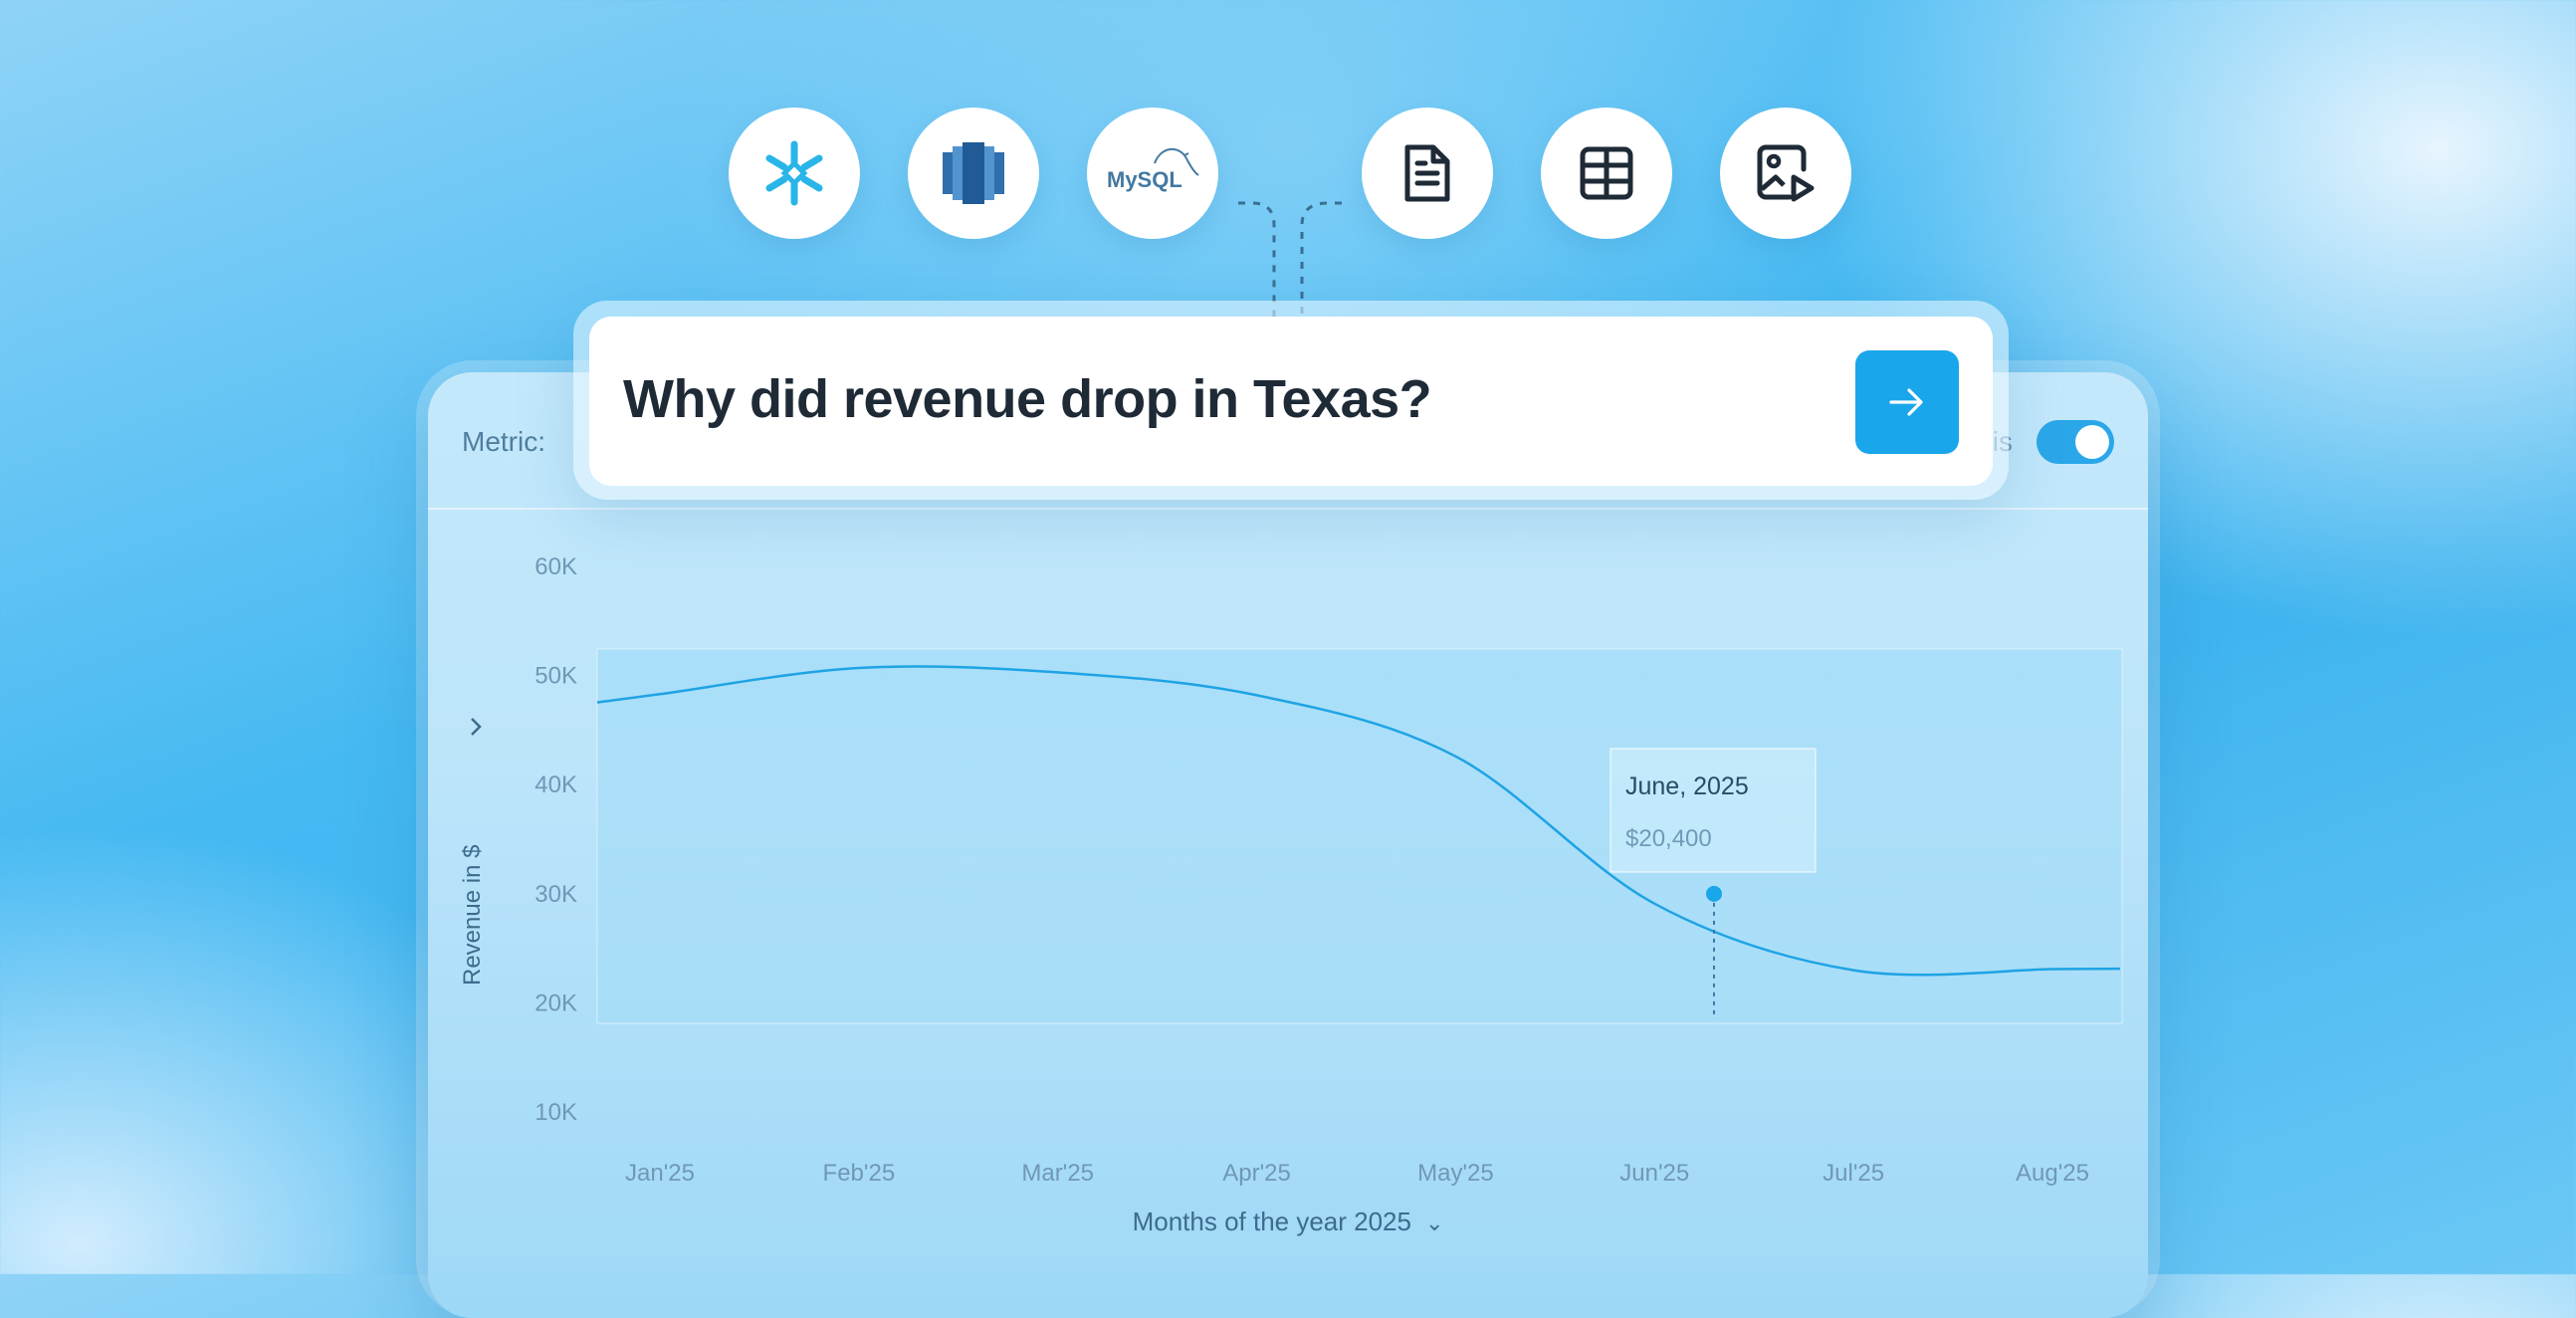  I want to click on source-document, so click(1427, 173).